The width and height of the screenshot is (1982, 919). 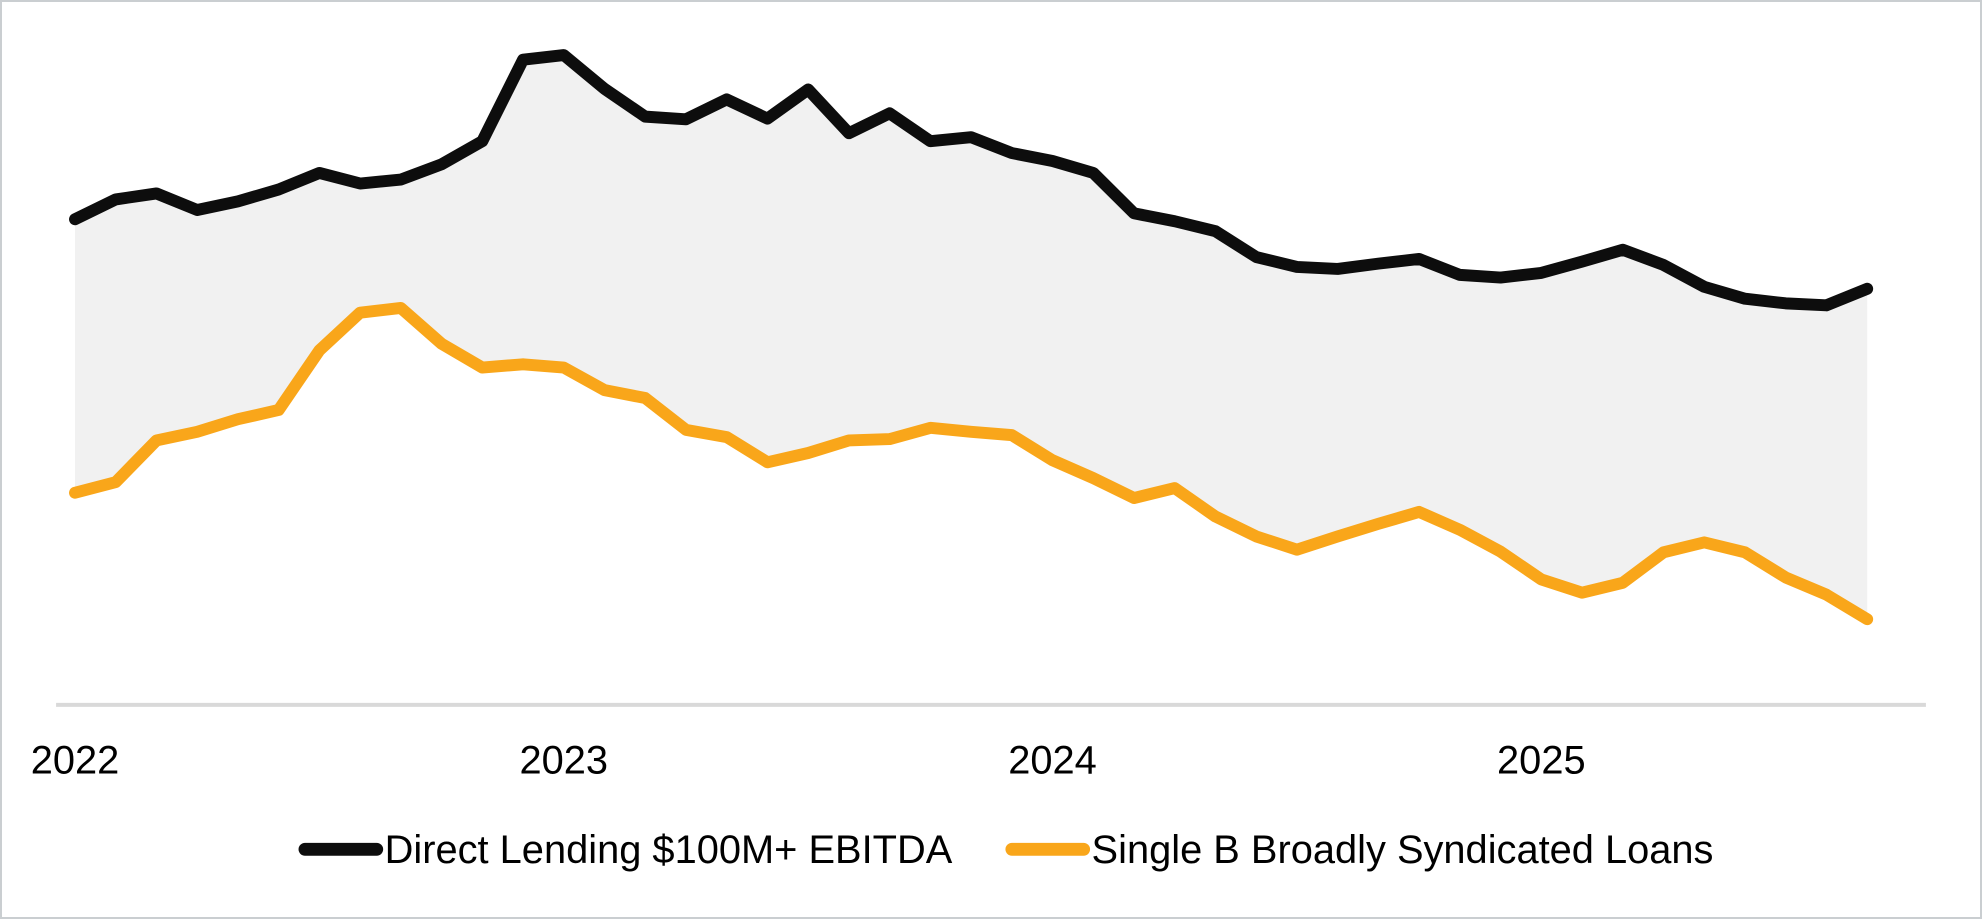 I want to click on x-axis-tick-labels: 2022 2023 2024 2025, so click(x=808, y=761).